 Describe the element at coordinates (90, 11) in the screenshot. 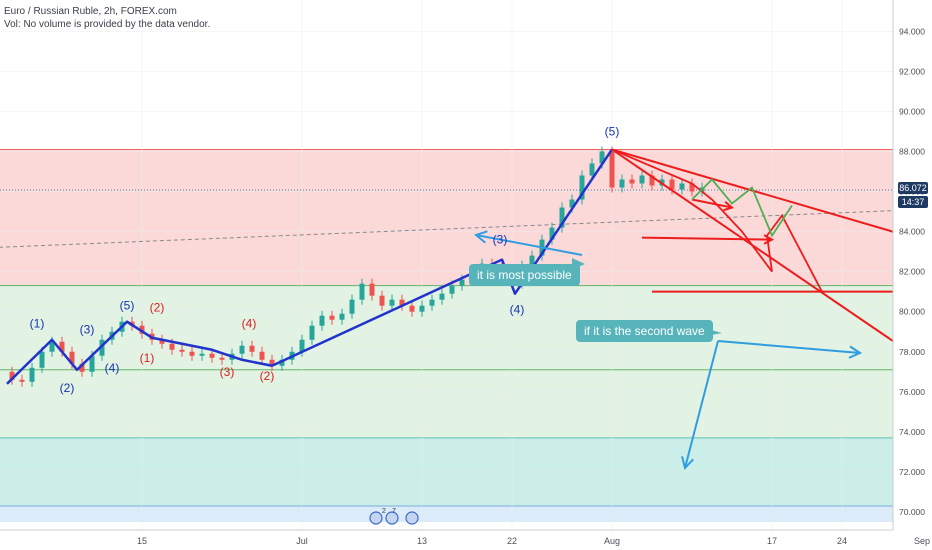

I see `symbol-title: Euro / Russian Ruble, 2h, FOREX.com` at that location.